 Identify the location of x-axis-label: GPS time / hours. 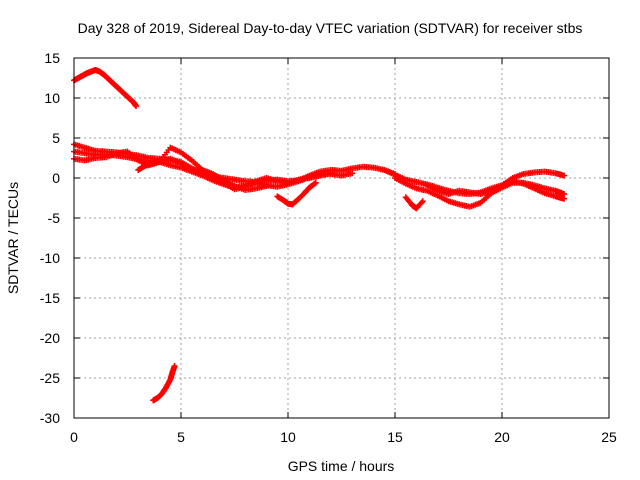
(341, 466).